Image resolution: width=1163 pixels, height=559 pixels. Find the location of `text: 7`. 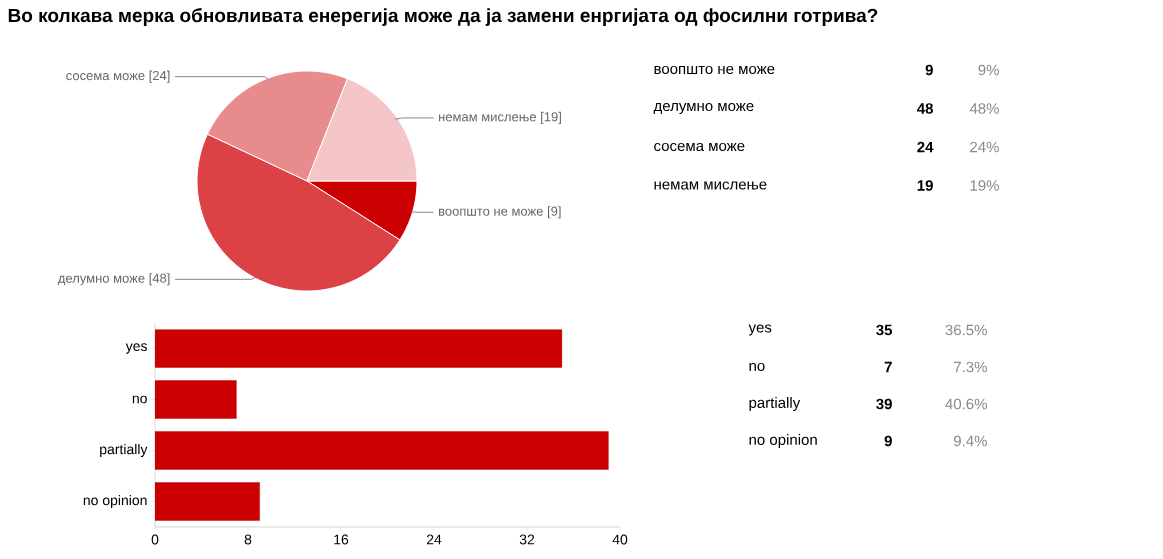

text: 7 is located at coordinates (888, 367).